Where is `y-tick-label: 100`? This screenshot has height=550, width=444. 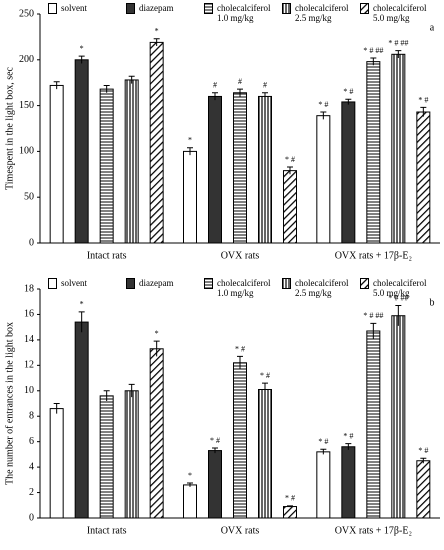 y-tick-label: 100 is located at coordinates (26, 151).